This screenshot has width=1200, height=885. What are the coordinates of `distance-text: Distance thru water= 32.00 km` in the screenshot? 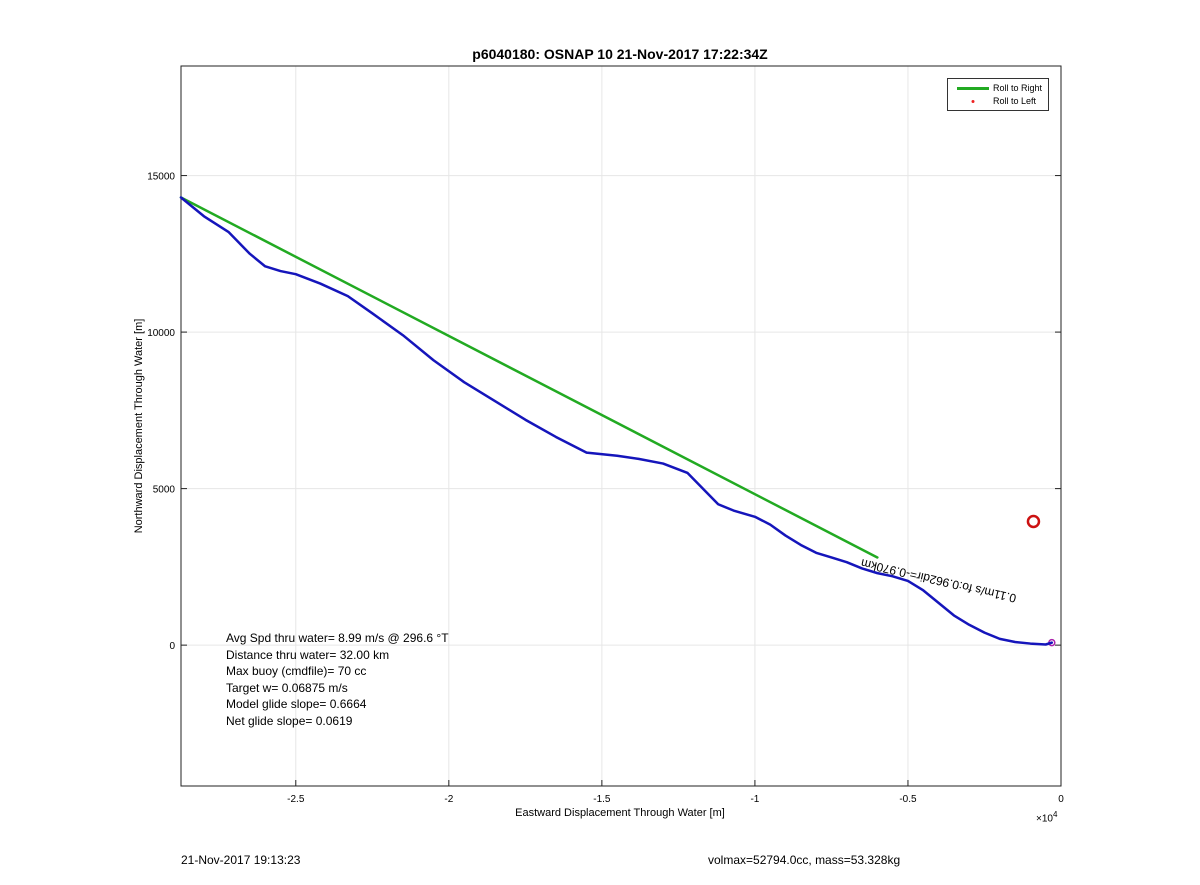 It's located at (308, 654).